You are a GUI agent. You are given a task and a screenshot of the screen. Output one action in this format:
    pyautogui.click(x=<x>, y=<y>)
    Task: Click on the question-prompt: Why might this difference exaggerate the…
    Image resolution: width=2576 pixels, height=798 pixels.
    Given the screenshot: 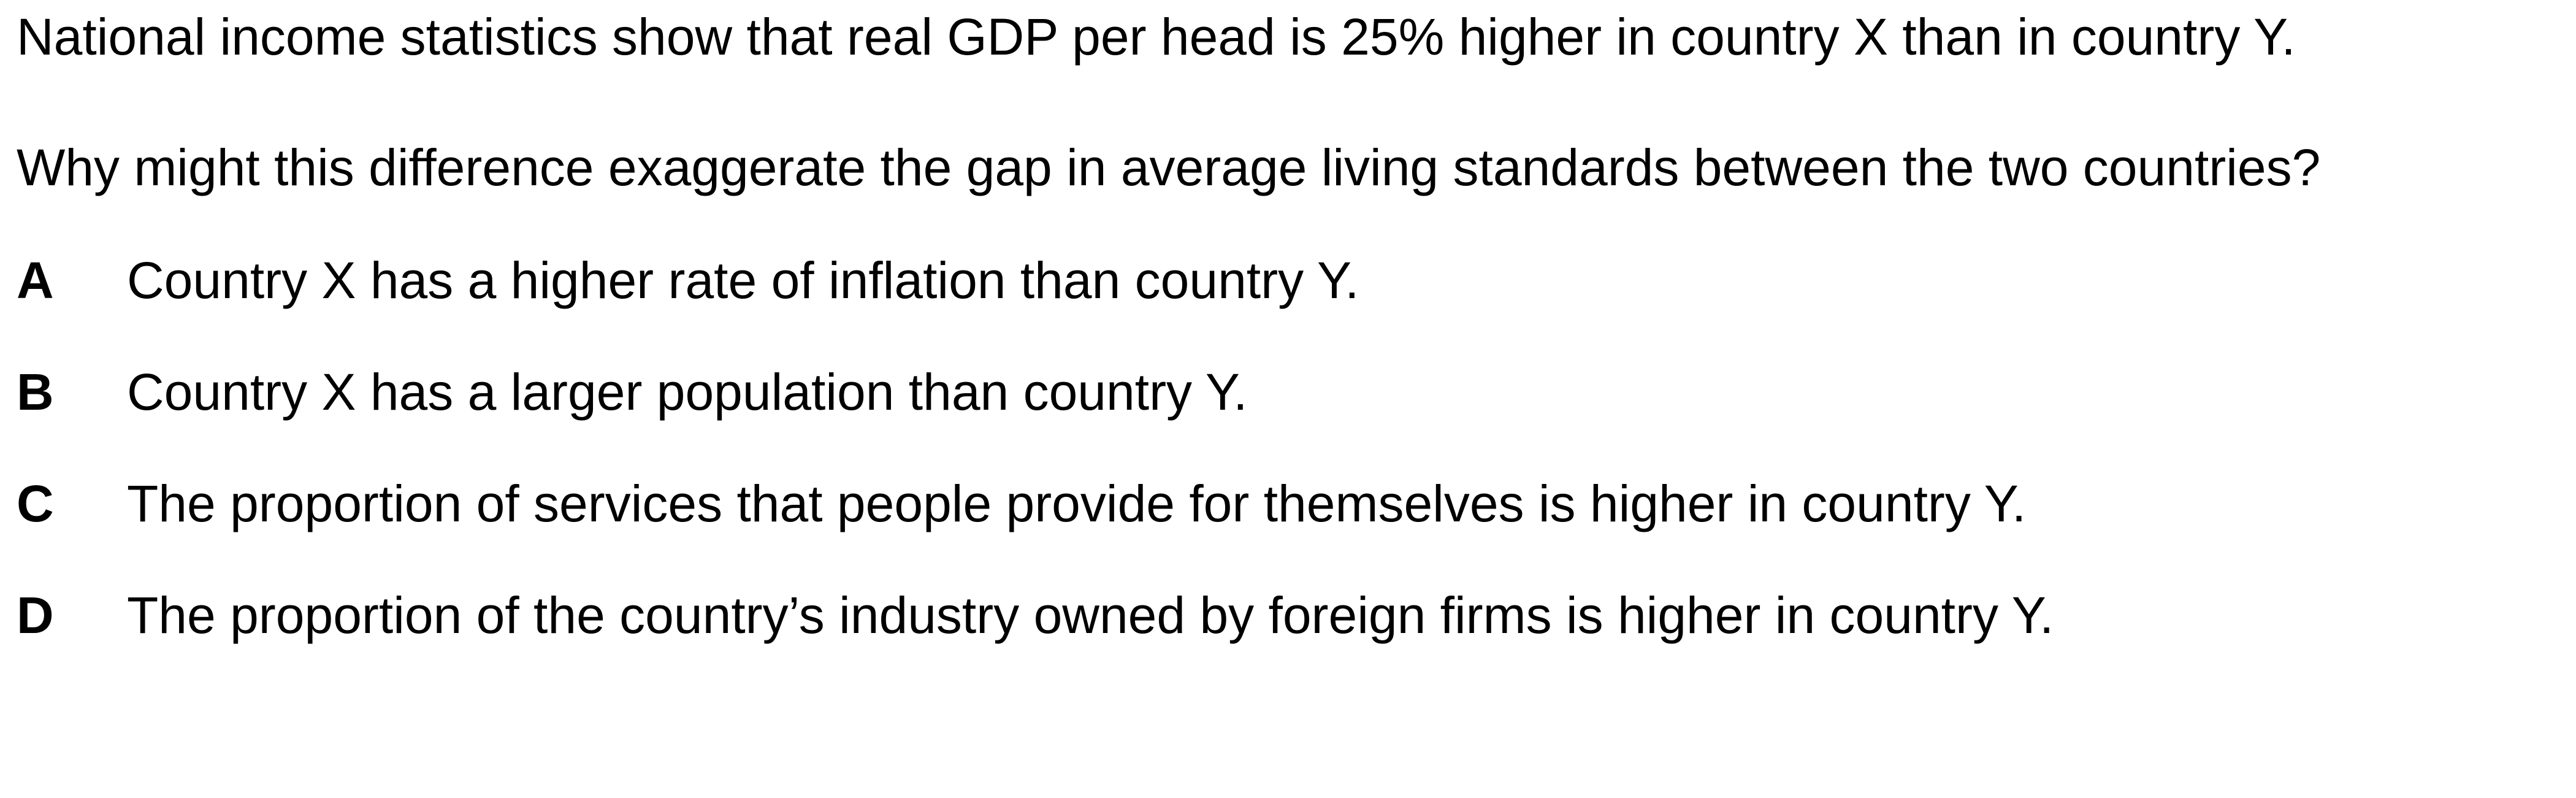 What is the action you would take?
    pyautogui.click(x=1169, y=167)
    